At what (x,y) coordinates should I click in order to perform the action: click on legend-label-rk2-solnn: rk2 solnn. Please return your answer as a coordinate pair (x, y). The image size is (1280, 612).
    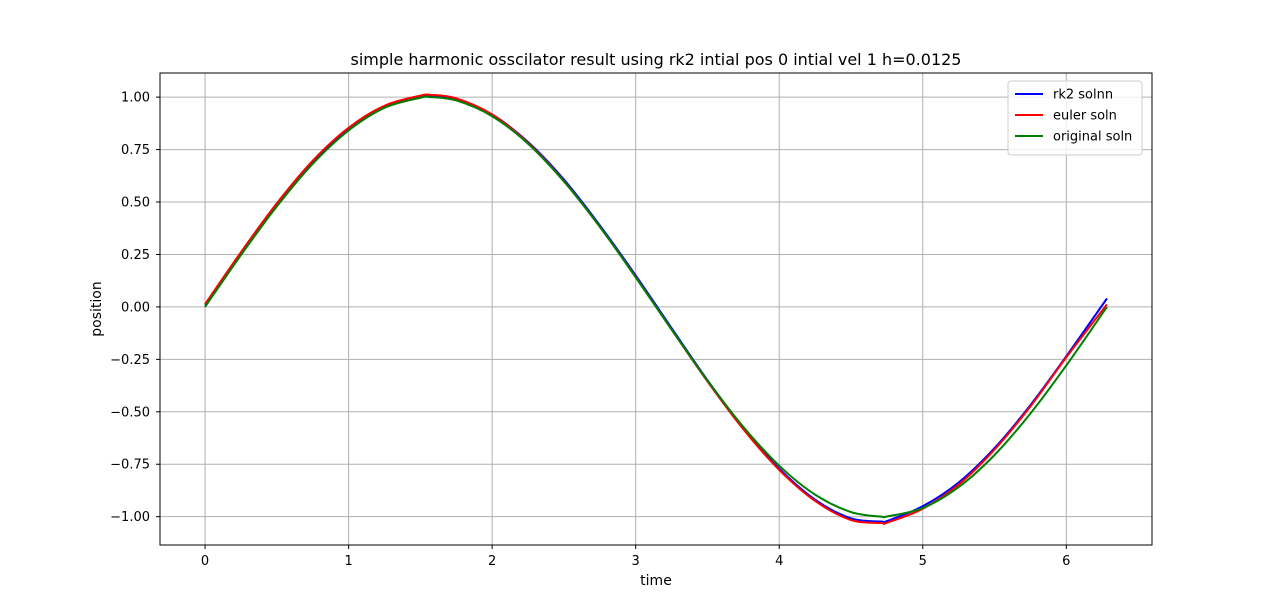
    Looking at the image, I should click on (1083, 95).